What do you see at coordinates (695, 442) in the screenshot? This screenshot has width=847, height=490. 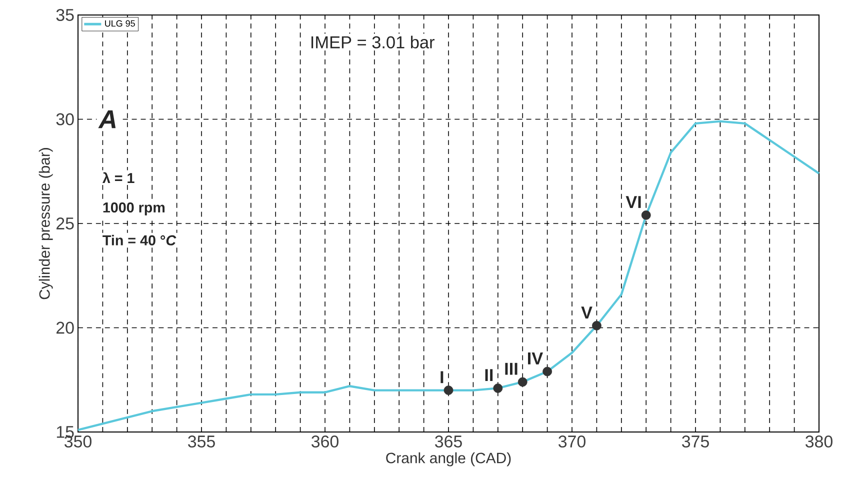 I see `x-tick-label: 375` at bounding box center [695, 442].